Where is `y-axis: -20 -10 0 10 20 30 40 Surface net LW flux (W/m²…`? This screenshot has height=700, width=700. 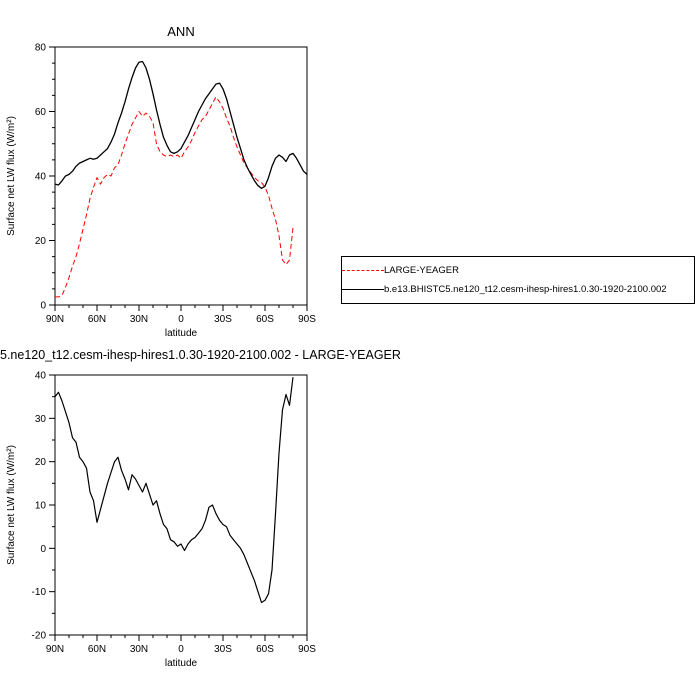
y-axis: -20 -10 0 10 20 30 40 Surface net LW flux (W/m²… is located at coordinates (30, 506).